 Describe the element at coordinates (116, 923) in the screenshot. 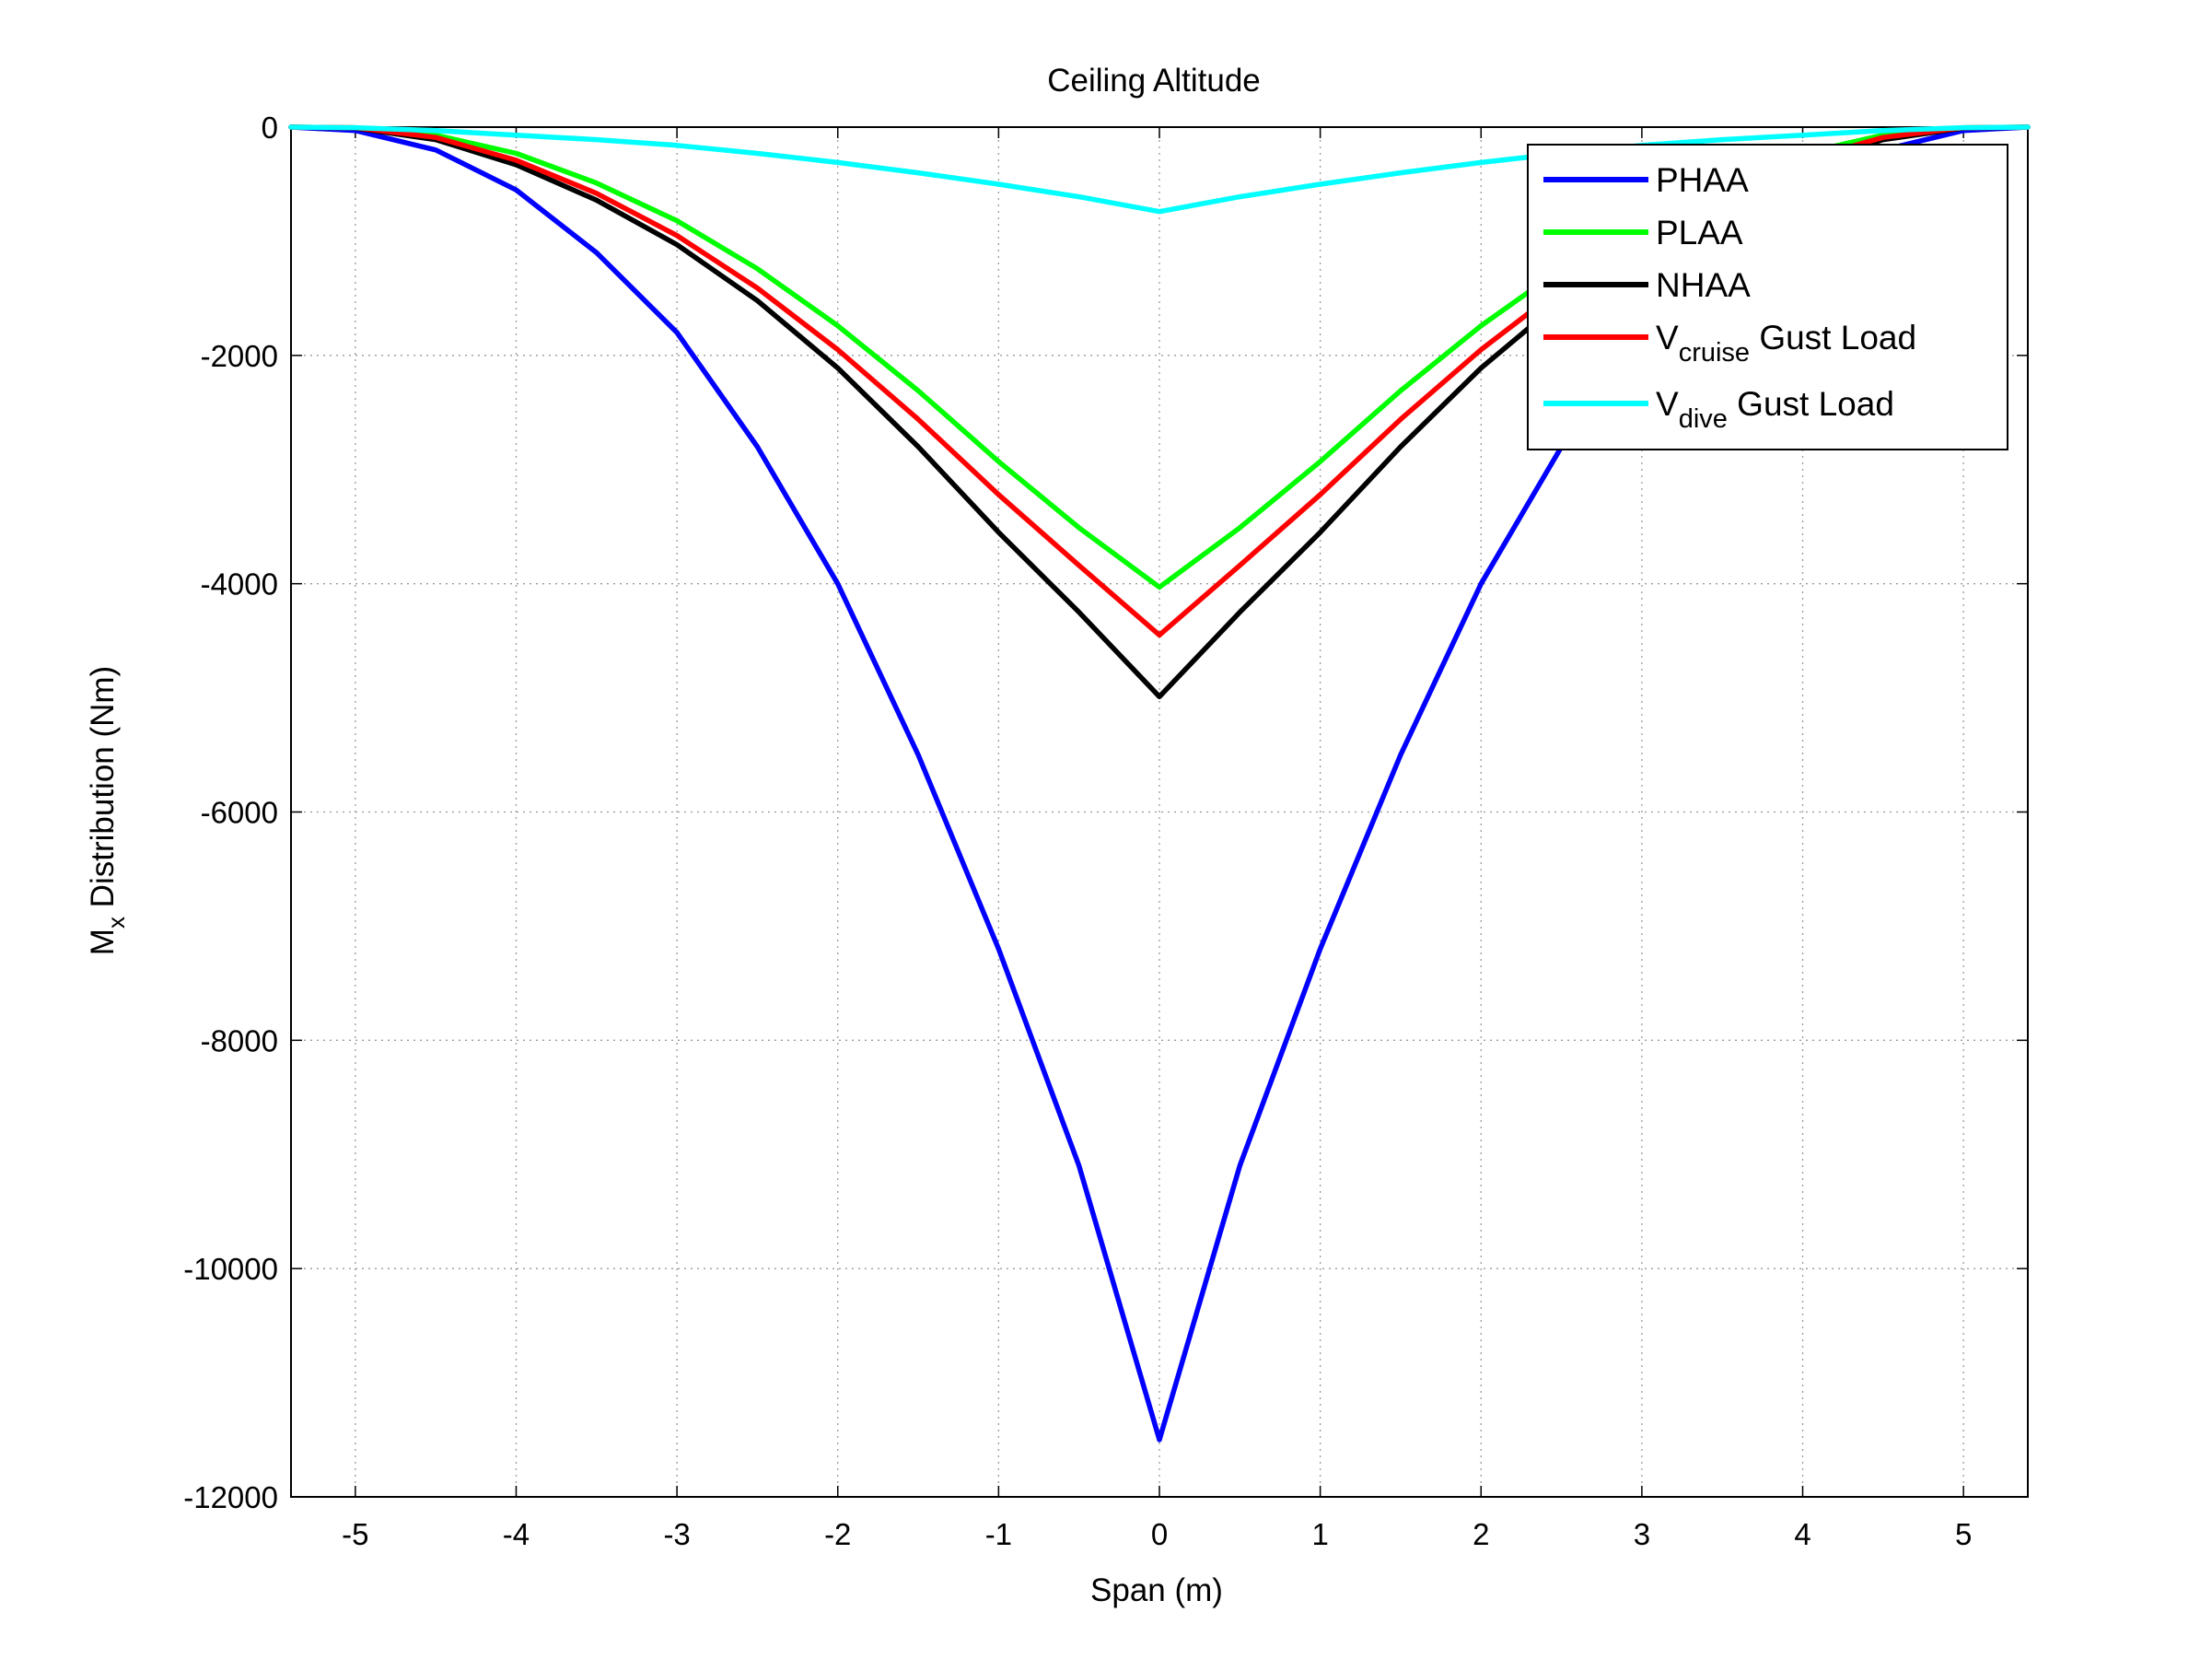

I see `y-axis-label-sub: x` at that location.